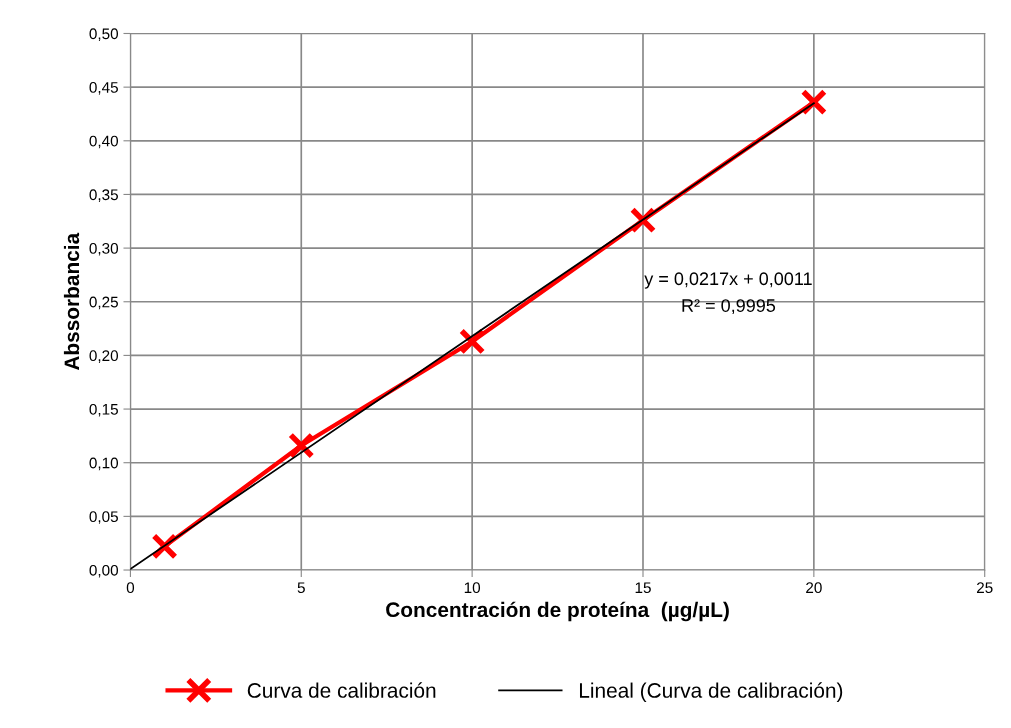 The width and height of the screenshot is (1011, 728). I want to click on x-tick-label: 0, so click(130, 588).